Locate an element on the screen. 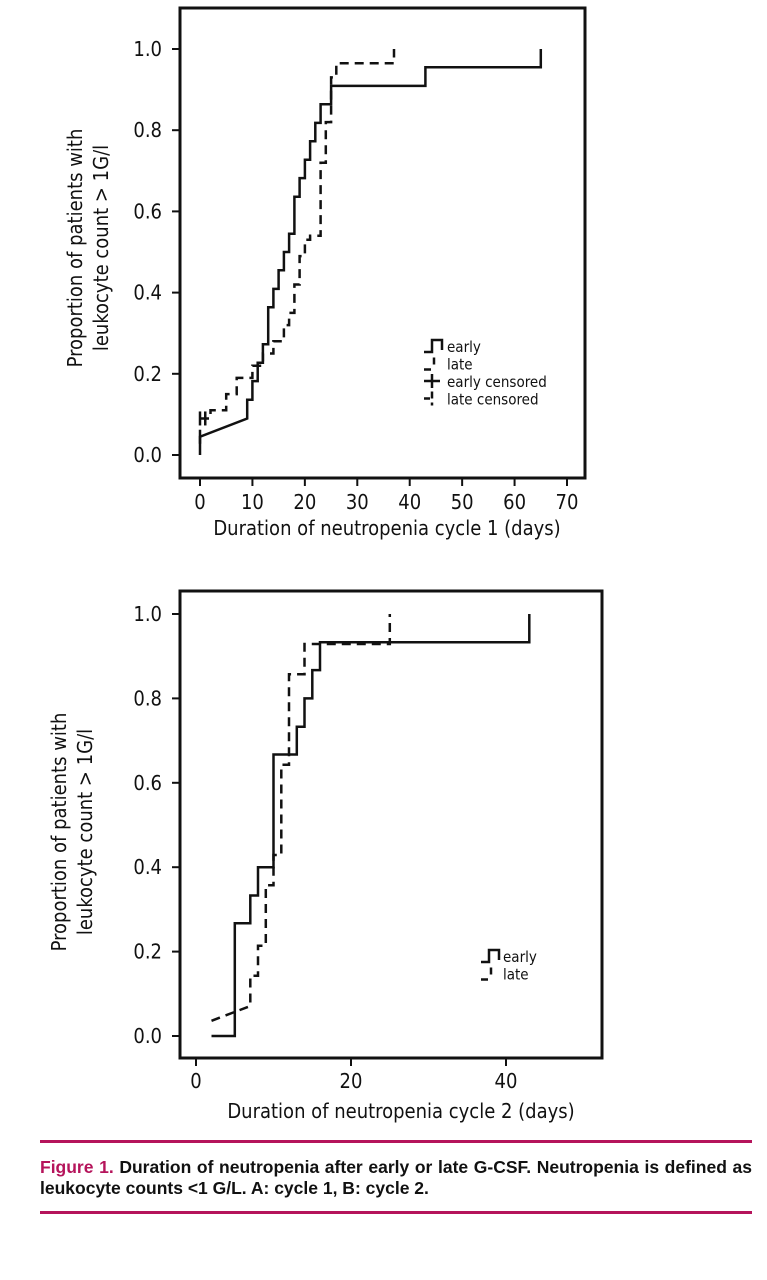 The image size is (767, 1280). legend-label: early censored is located at coordinates (497, 382).